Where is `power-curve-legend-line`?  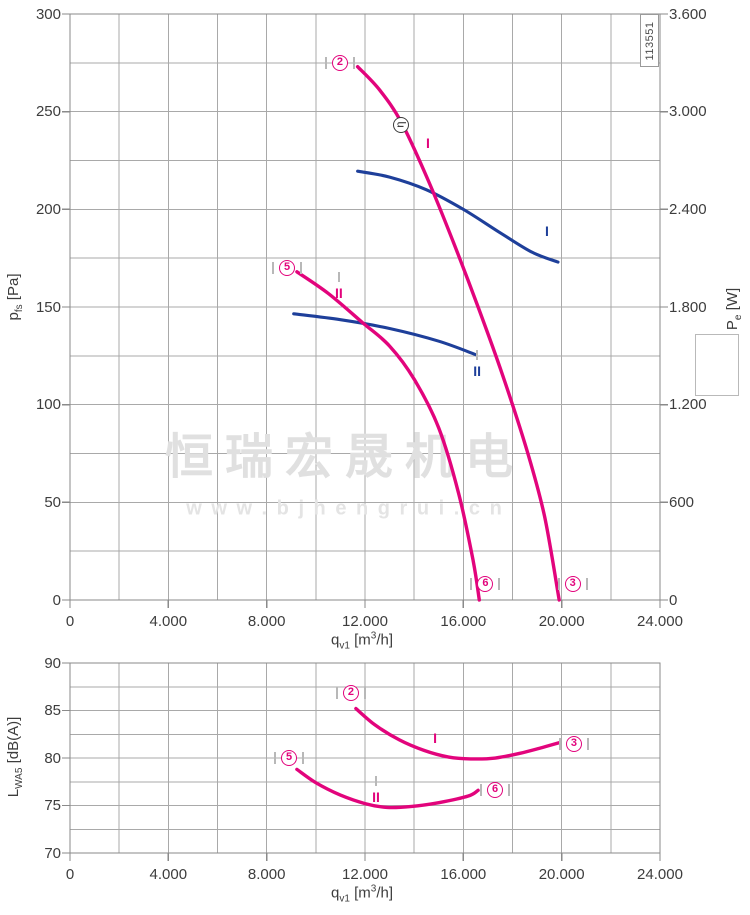
power-curve-legend-line is located at coordinates (738, 365).